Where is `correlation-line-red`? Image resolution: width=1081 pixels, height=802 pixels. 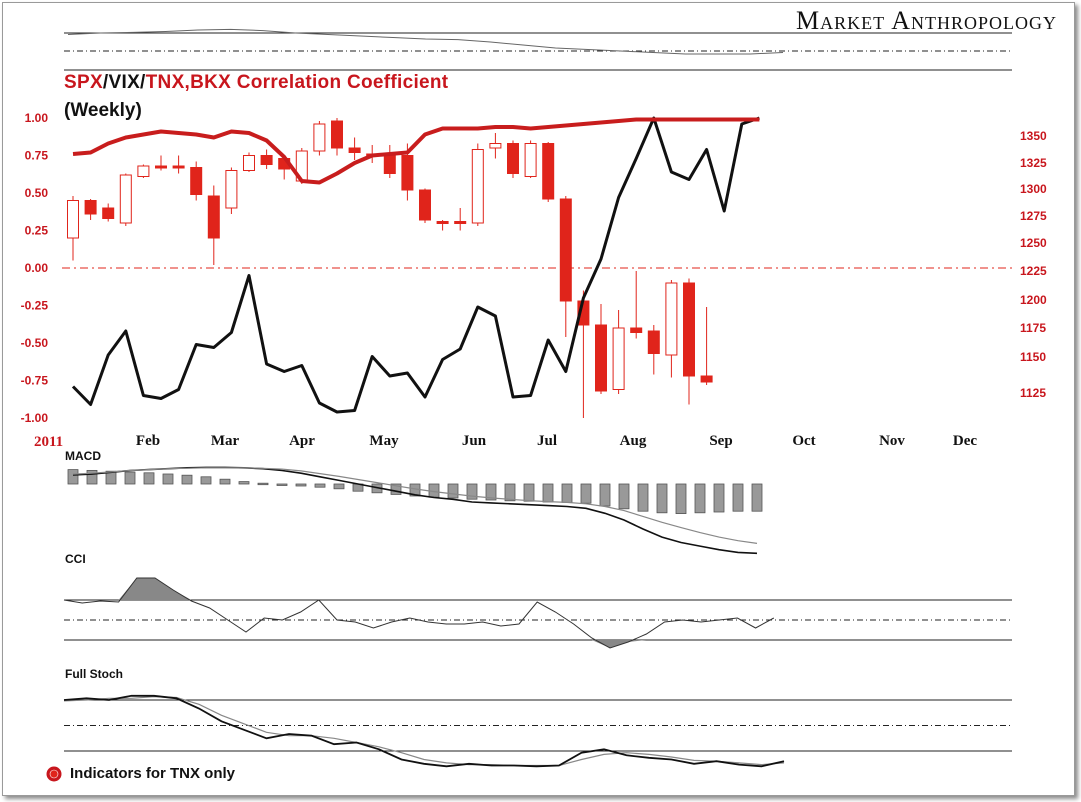 correlation-line-red is located at coordinates (416, 151).